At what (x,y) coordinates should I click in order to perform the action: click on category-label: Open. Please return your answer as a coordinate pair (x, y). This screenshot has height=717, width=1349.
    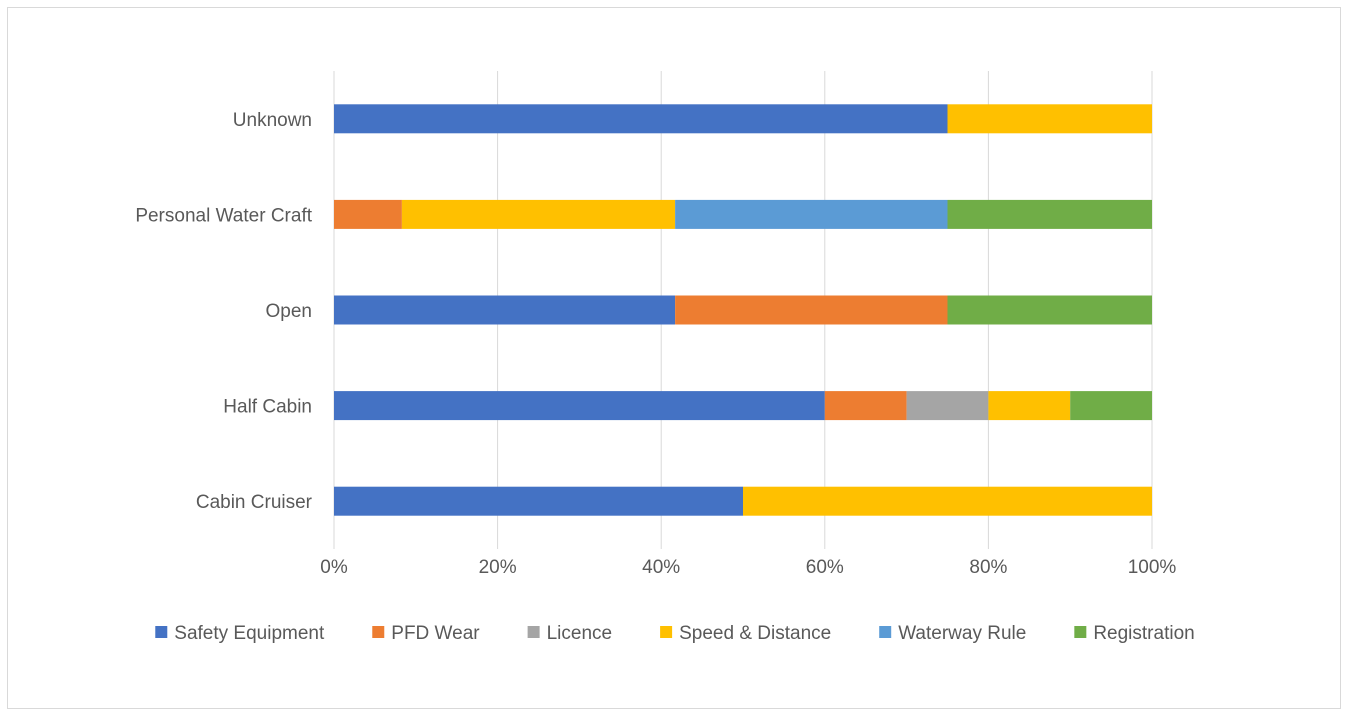
    Looking at the image, I should click on (289, 311).